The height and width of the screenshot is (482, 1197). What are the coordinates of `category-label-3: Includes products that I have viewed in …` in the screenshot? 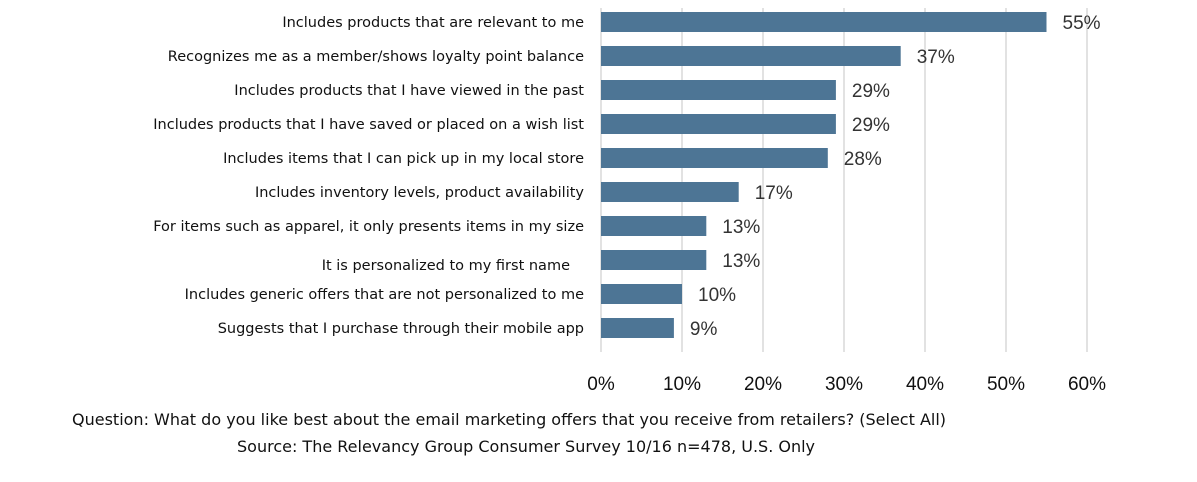 It's located at (409, 91).